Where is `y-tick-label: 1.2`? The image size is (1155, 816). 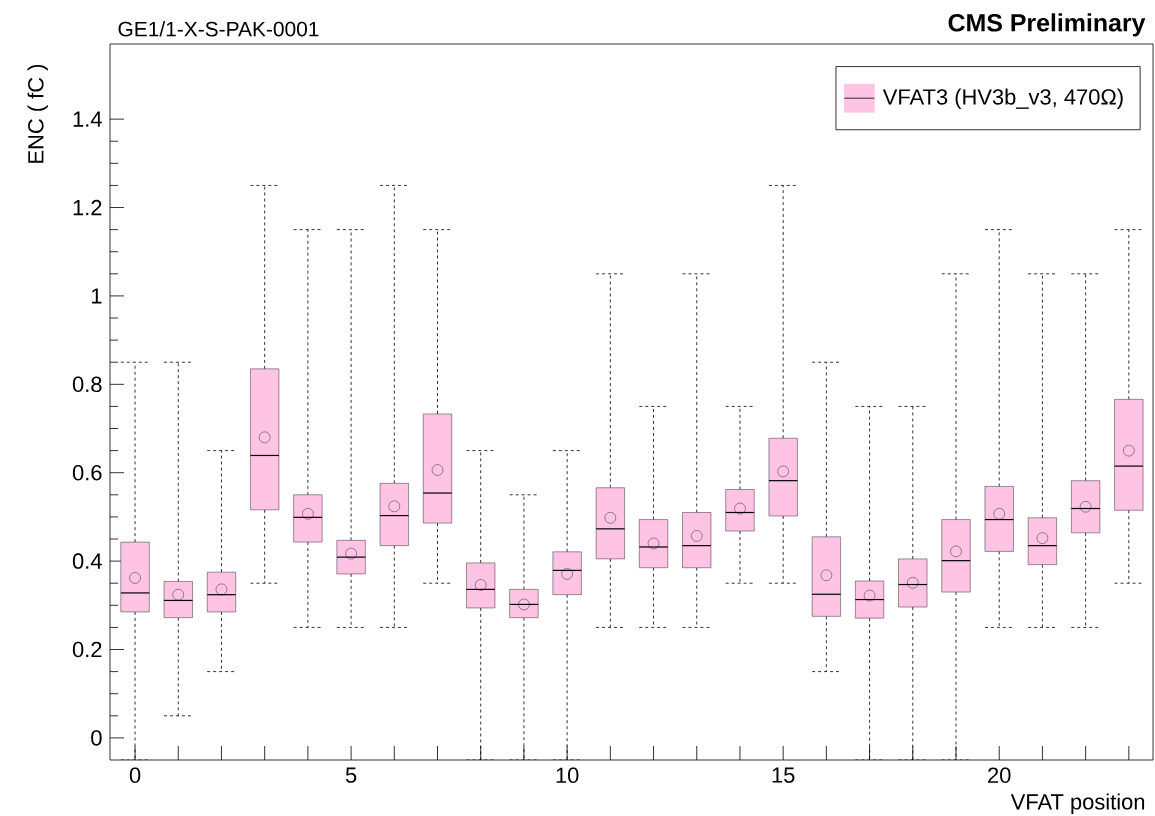
y-tick-label: 1.2 is located at coordinates (87, 207).